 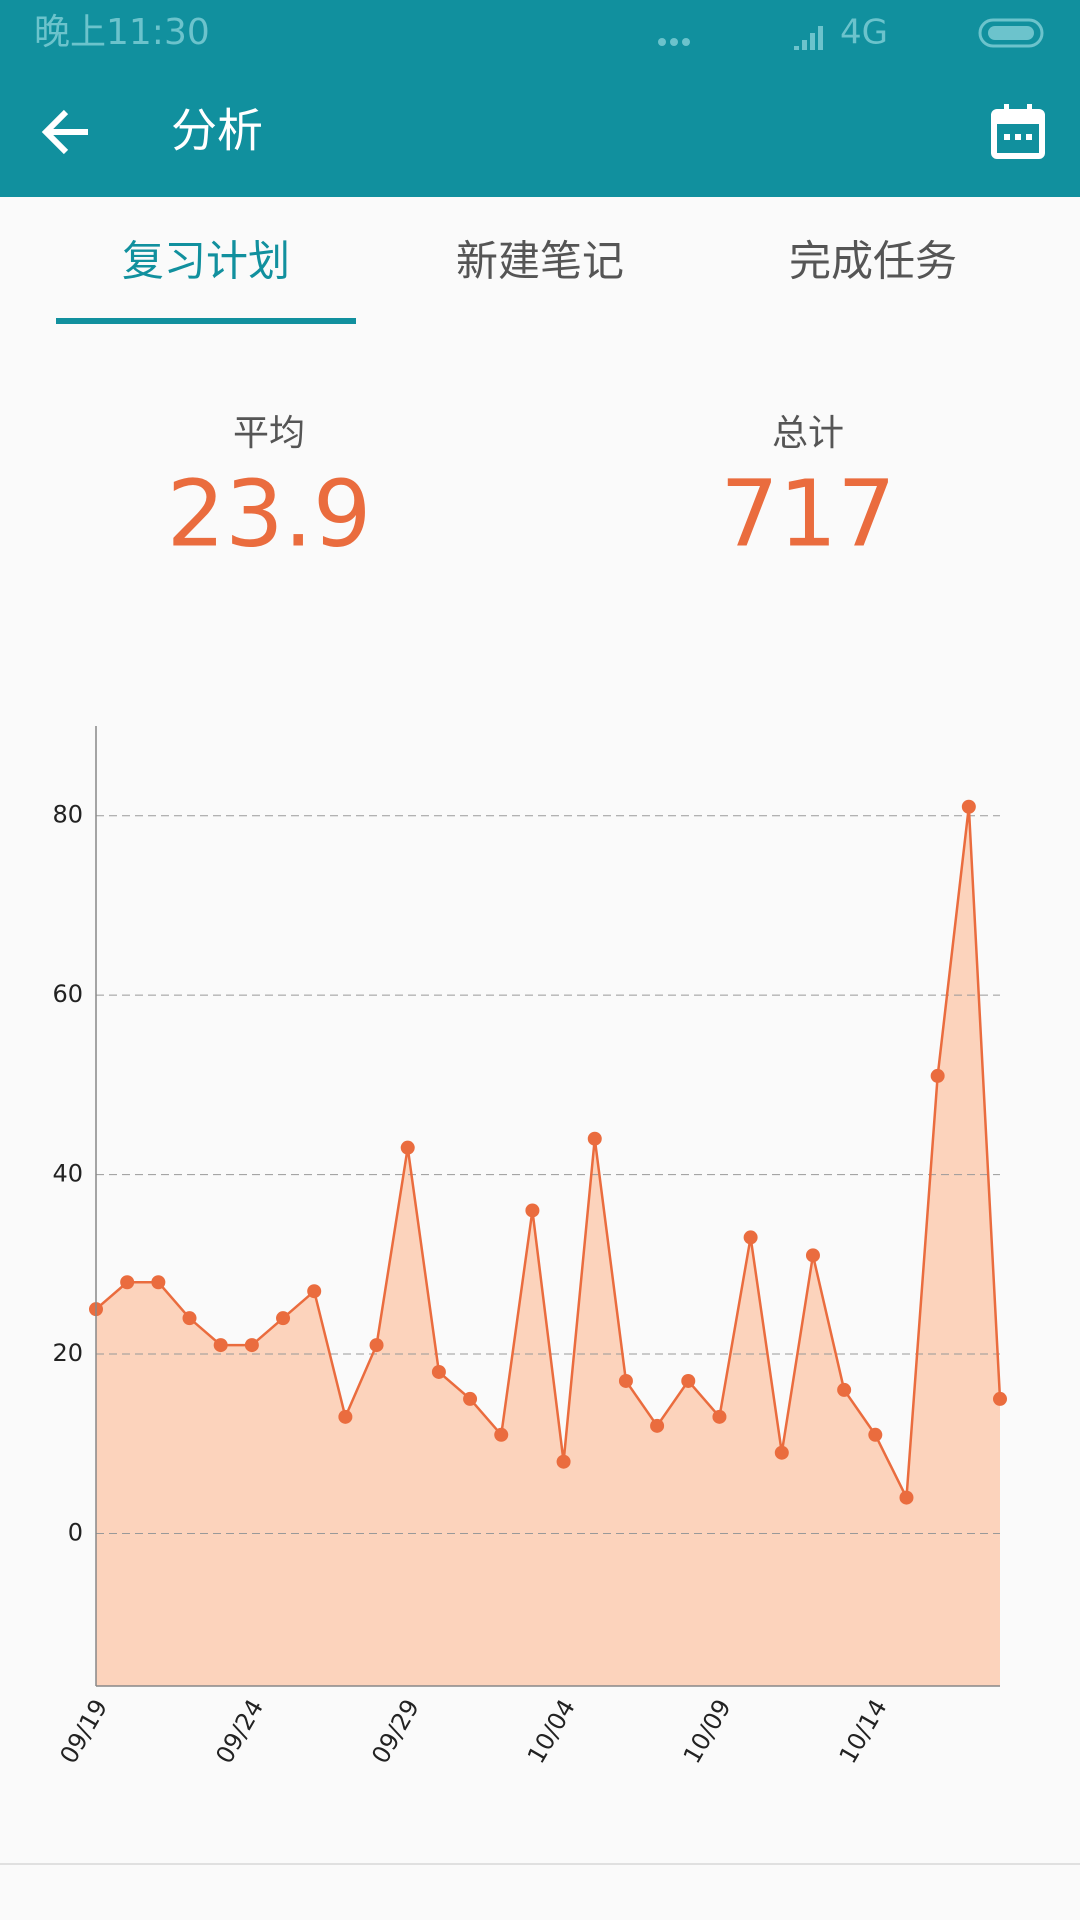 I want to click on calendar-button, so click(x=1018, y=131).